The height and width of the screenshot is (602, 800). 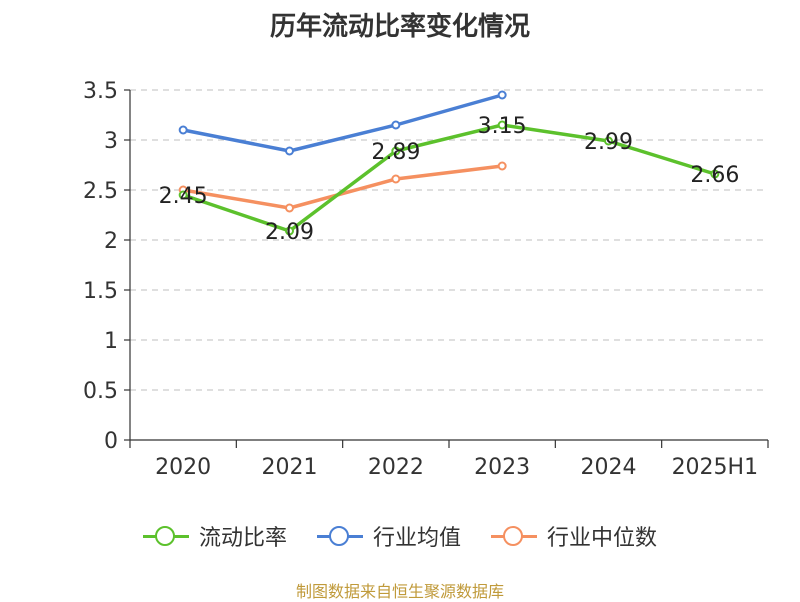 I want to click on x-tick-label: 2020, so click(x=183, y=467).